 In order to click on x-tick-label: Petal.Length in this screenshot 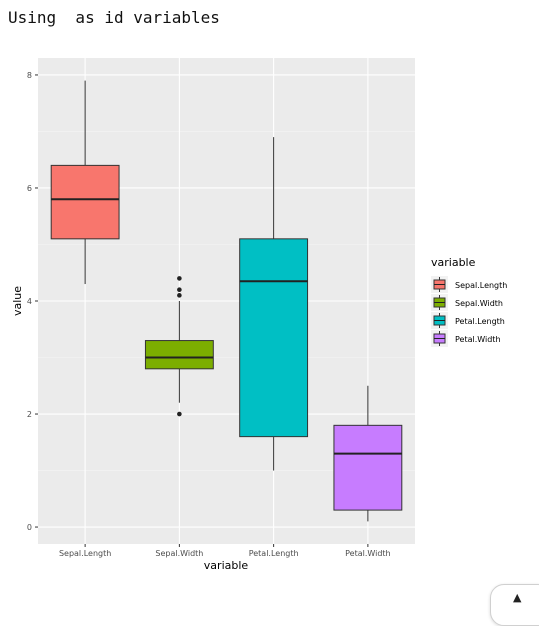, I will do `click(274, 553)`.